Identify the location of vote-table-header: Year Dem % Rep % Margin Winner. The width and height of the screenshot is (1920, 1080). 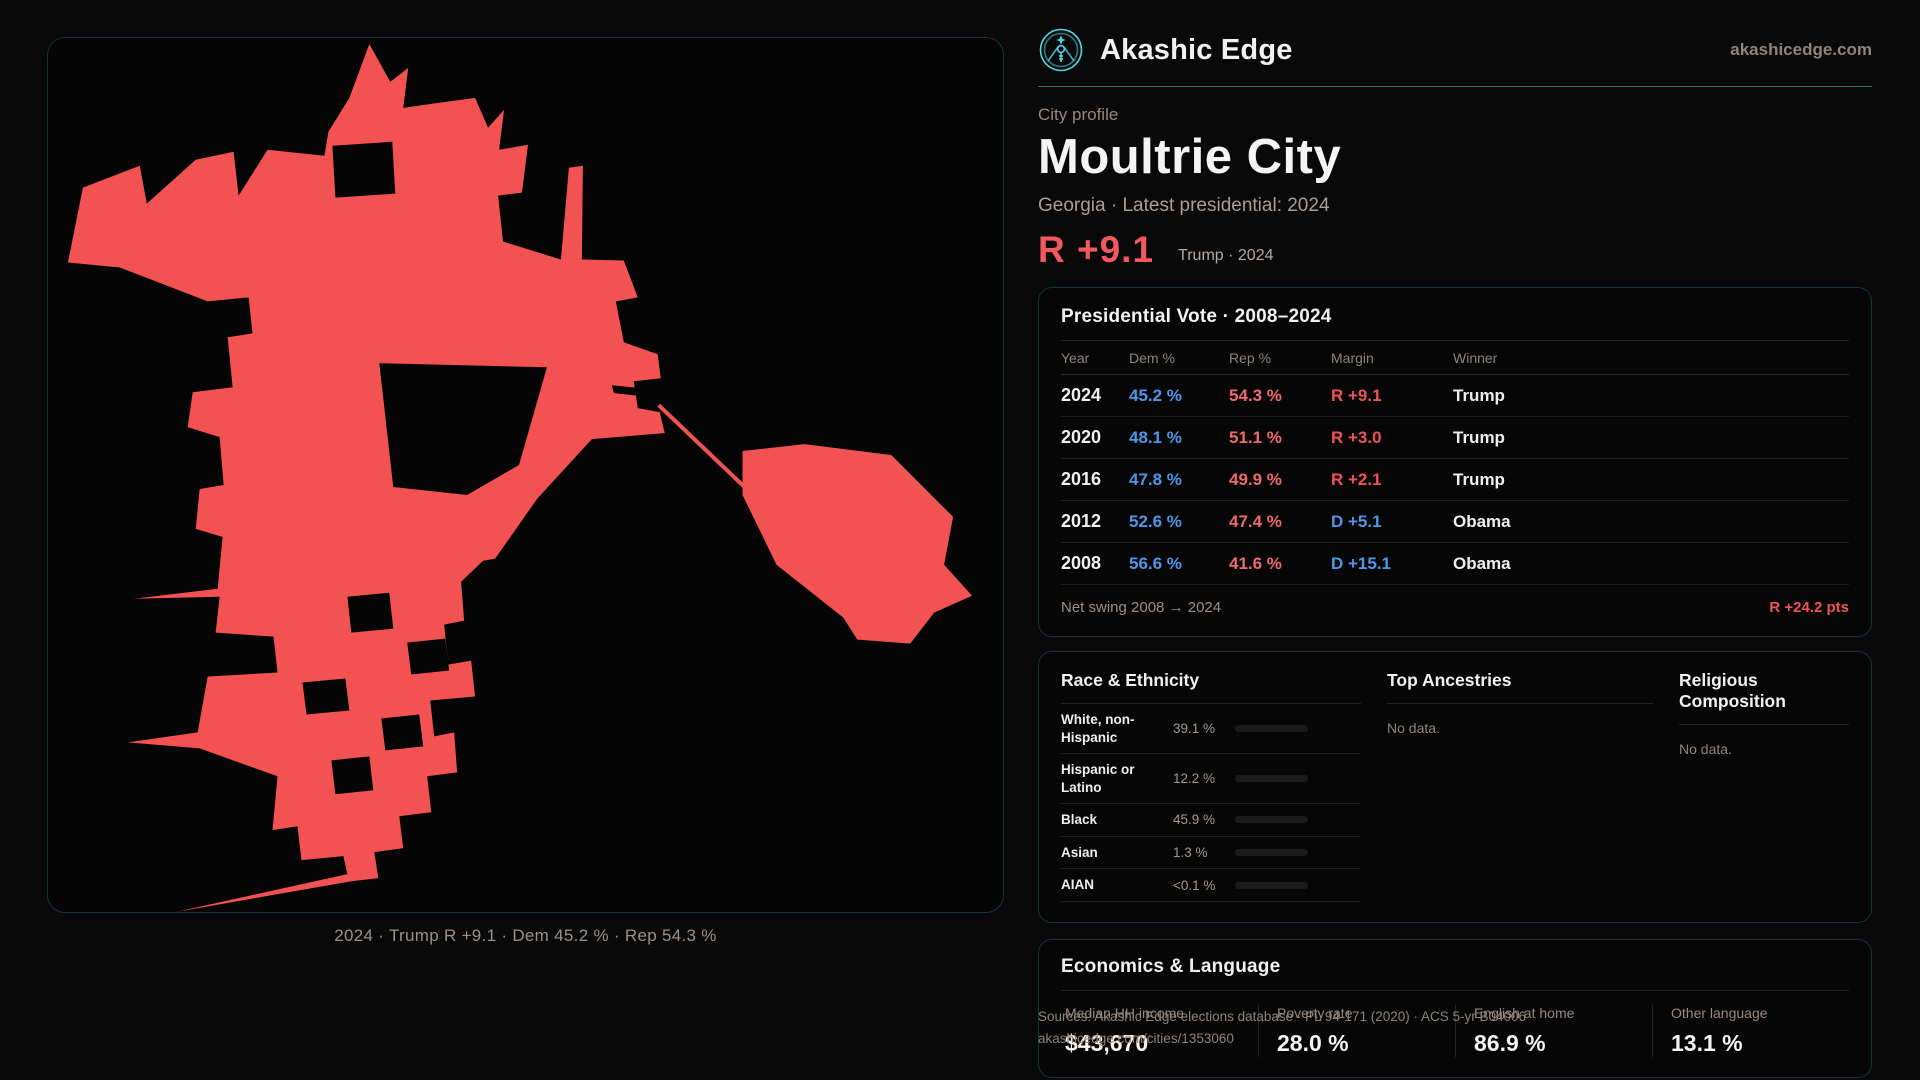
(1455, 358).